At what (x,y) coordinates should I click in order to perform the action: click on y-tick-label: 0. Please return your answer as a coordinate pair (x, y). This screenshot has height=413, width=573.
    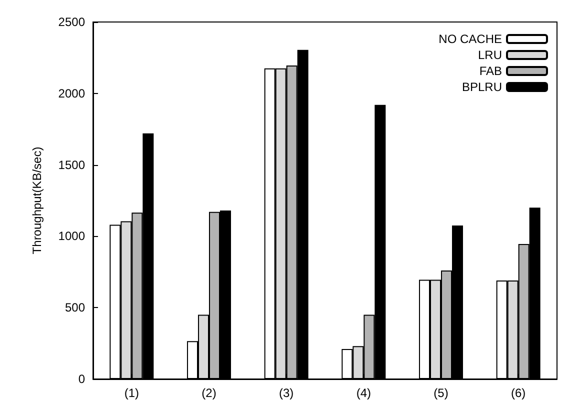
    Looking at the image, I should click on (82, 379).